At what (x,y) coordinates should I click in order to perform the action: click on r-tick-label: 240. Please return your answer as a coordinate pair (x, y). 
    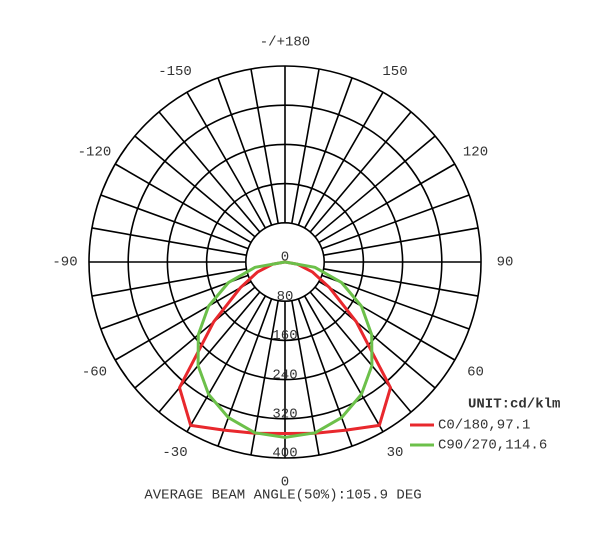
    Looking at the image, I should click on (284, 375).